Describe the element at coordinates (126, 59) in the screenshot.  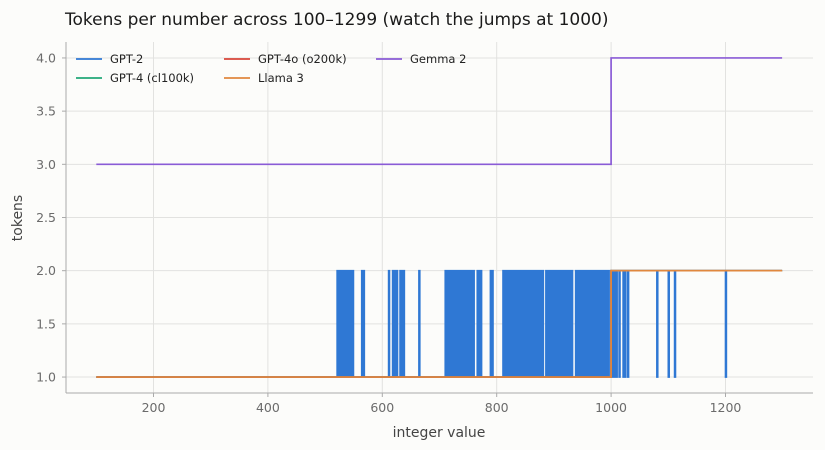
I see `legend-label-gpt-2: GPT-2` at that location.